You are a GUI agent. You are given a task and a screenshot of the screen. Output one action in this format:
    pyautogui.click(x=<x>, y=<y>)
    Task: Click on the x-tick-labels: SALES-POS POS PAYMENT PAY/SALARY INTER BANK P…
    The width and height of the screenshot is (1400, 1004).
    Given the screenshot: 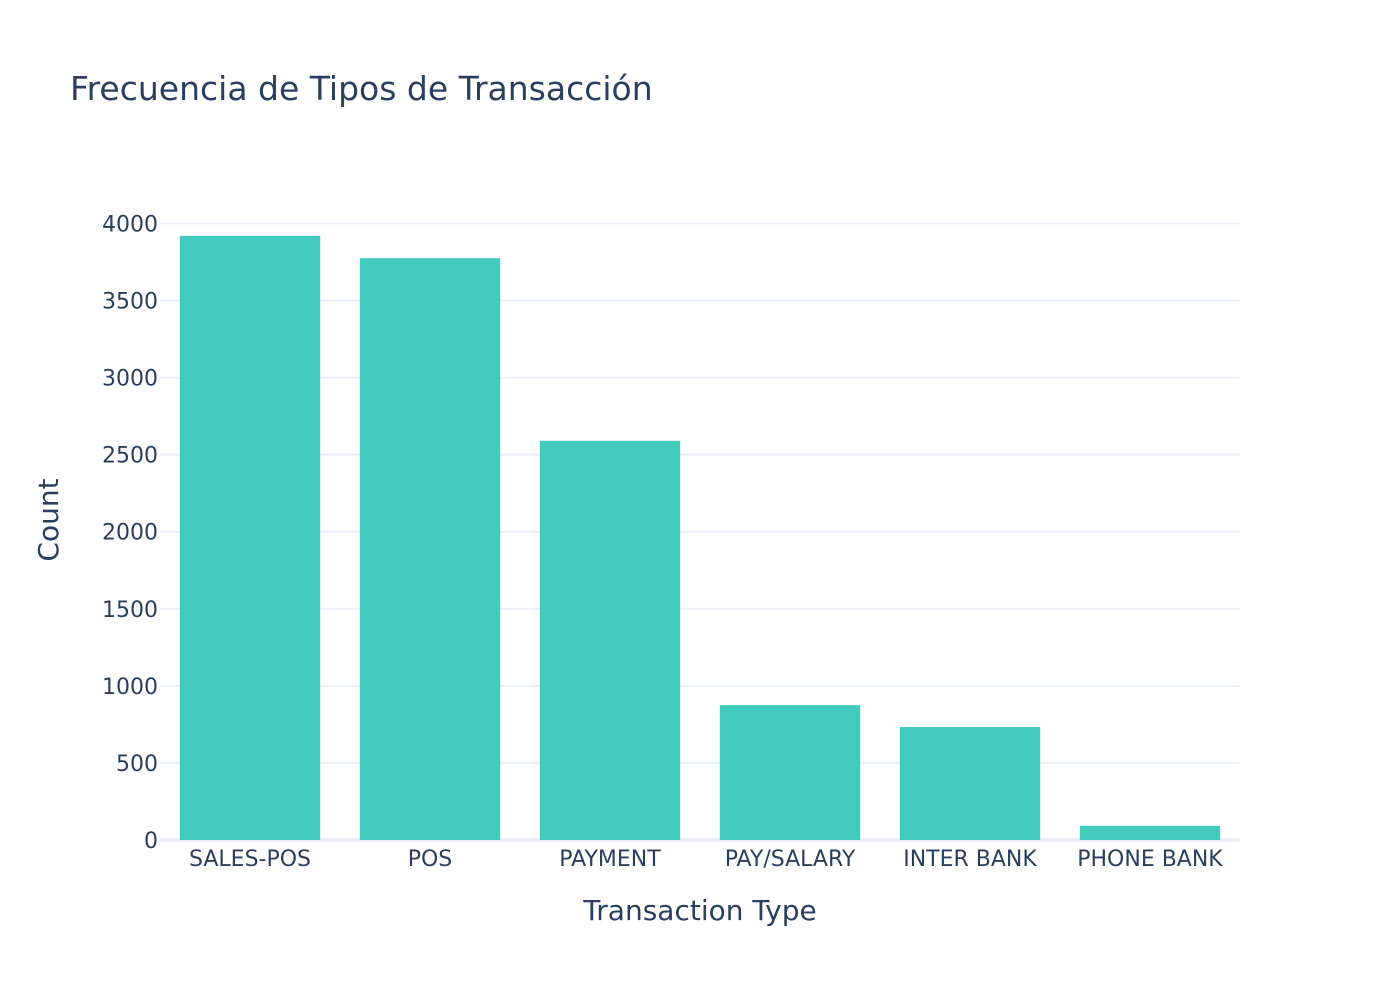 What is the action you would take?
    pyautogui.click(x=706, y=859)
    